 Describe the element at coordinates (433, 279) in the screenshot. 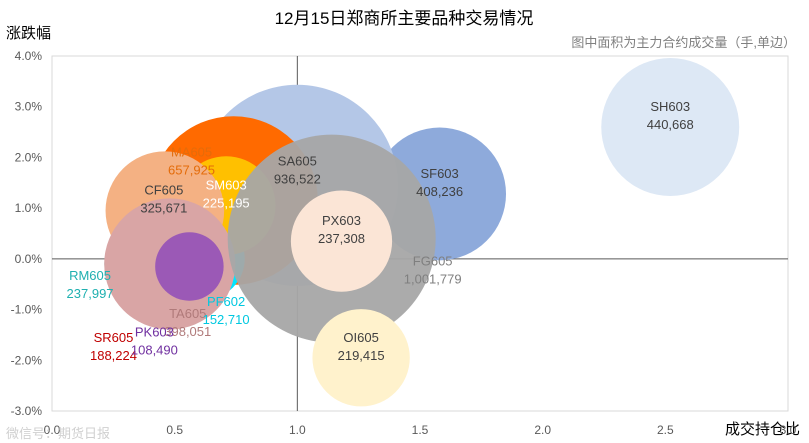

I see `label-volume-fg605: 1,001,779` at that location.